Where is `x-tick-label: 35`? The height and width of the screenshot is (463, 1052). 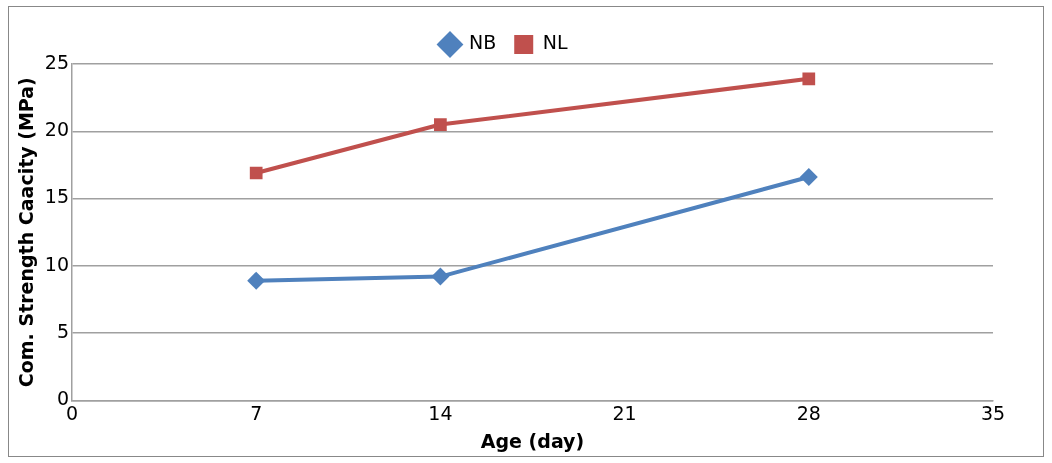
x-tick-label: 35 is located at coordinates (993, 412).